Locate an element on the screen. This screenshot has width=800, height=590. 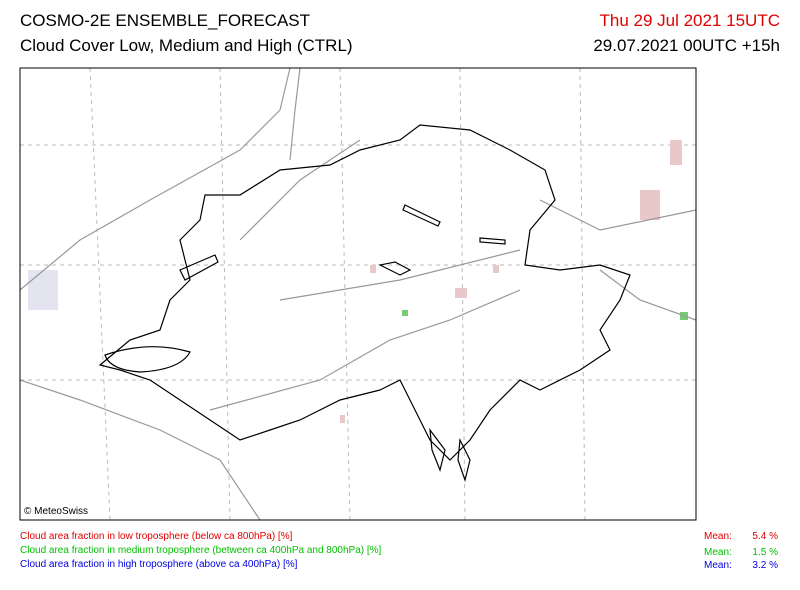
mean-value: 3.2 % is located at coordinates (765, 565).